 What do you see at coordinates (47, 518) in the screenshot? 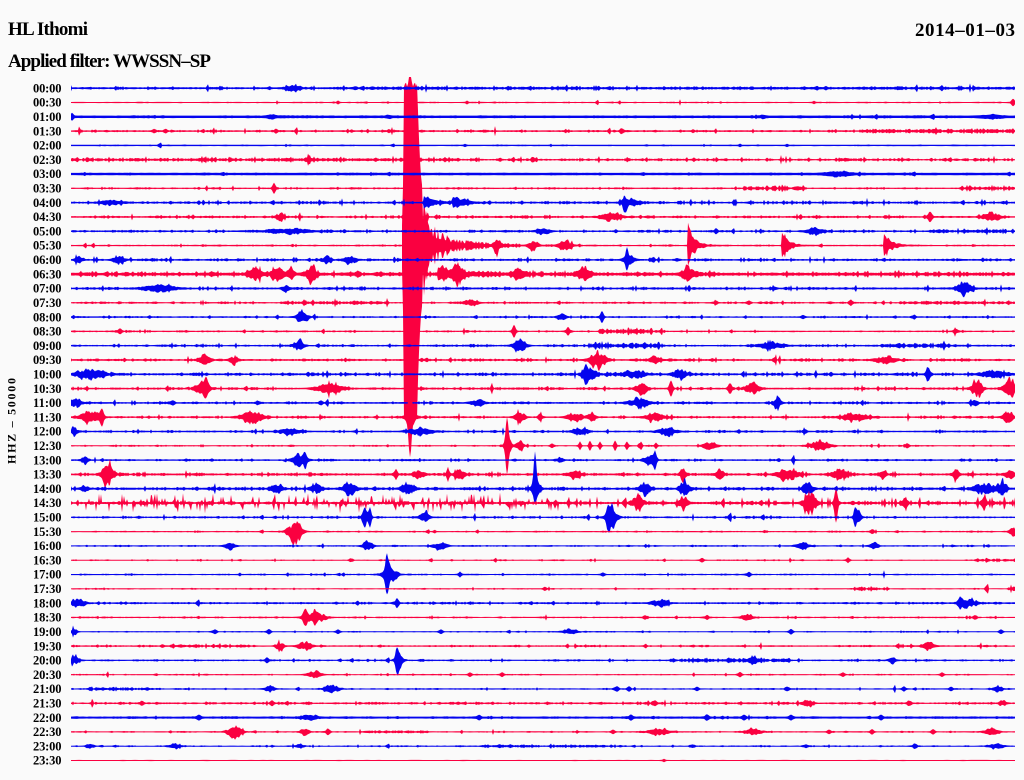
I see `svg-text: 15:00` at bounding box center [47, 518].